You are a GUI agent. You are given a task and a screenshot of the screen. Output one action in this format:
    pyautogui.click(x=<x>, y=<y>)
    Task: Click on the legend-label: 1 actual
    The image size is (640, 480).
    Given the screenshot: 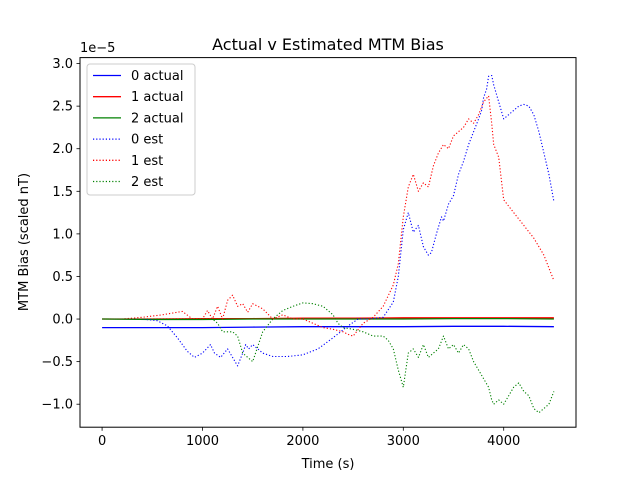 What is the action you would take?
    pyautogui.click(x=157, y=97)
    